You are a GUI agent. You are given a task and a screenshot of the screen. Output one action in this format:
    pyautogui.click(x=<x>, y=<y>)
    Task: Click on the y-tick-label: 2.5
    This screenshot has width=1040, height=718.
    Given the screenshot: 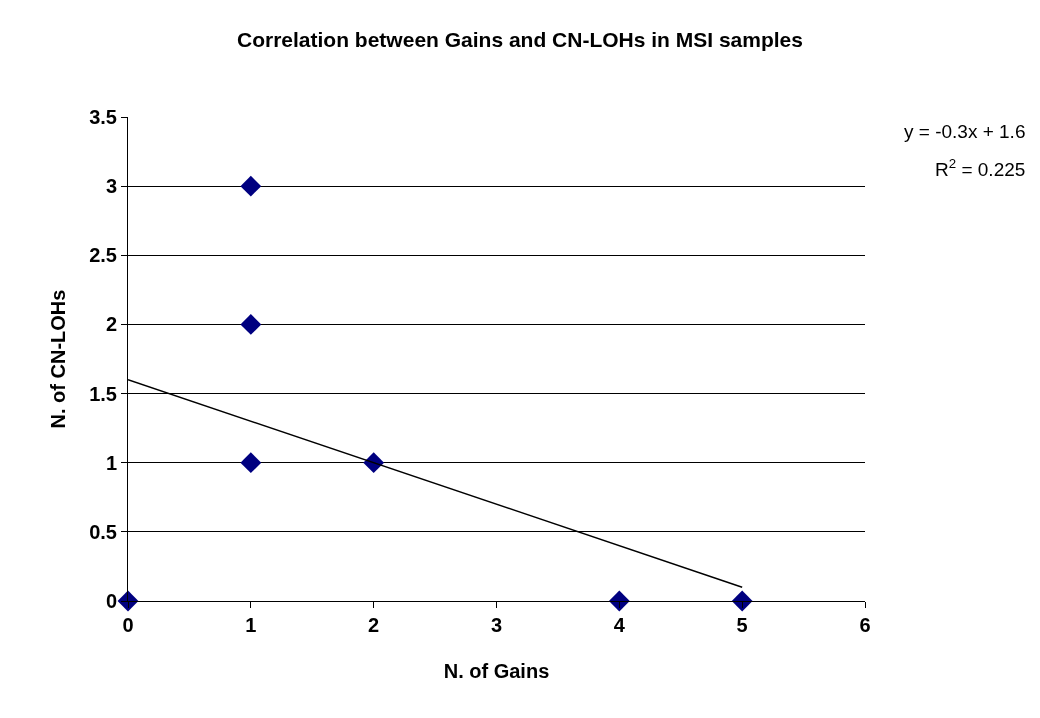 What is the action you would take?
    pyautogui.click(x=103, y=255)
    